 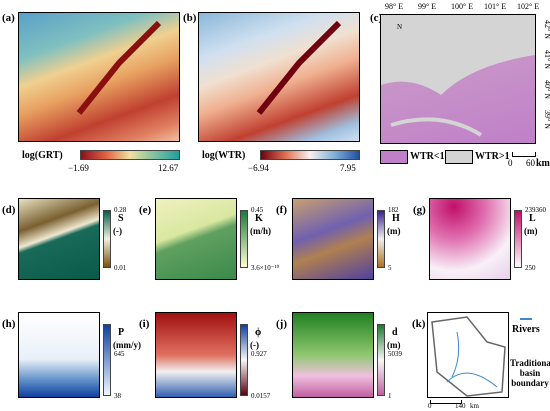 I want to click on panel-label: (b), so click(x=190, y=18).